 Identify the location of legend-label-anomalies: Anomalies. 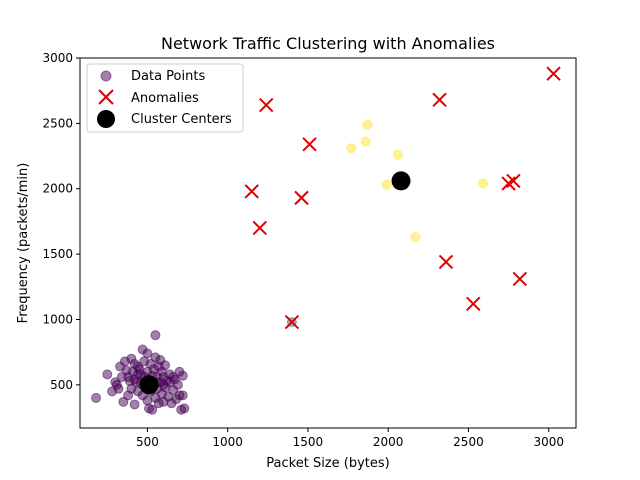
(165, 98).